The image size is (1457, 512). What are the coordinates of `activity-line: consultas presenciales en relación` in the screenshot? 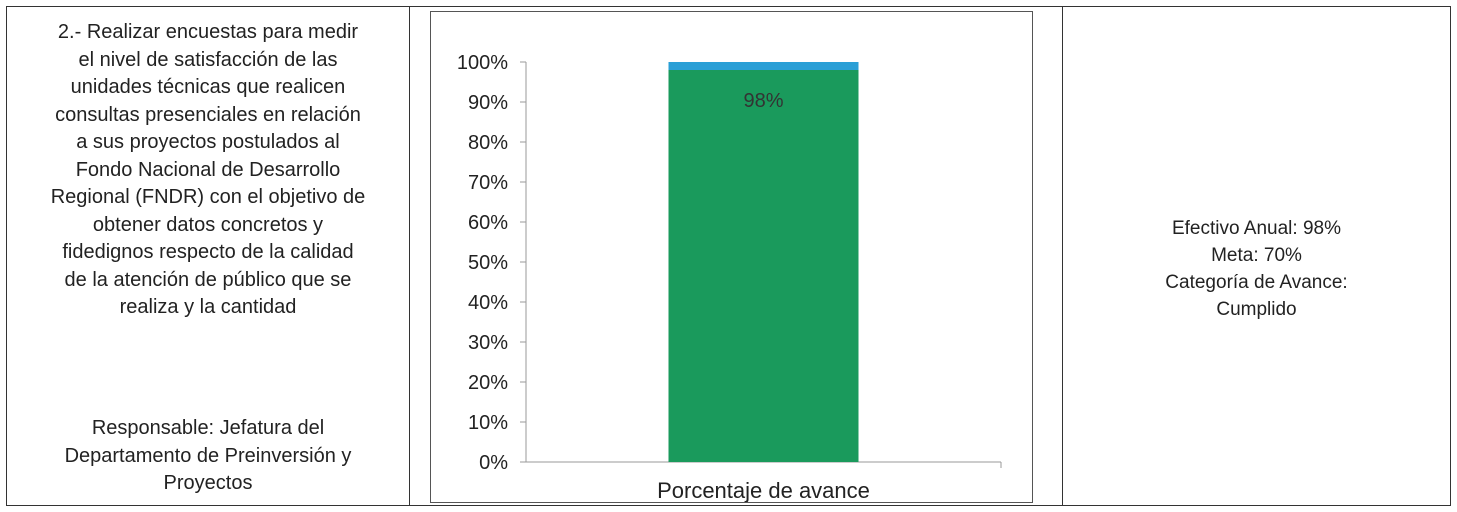 It's located at (208, 114).